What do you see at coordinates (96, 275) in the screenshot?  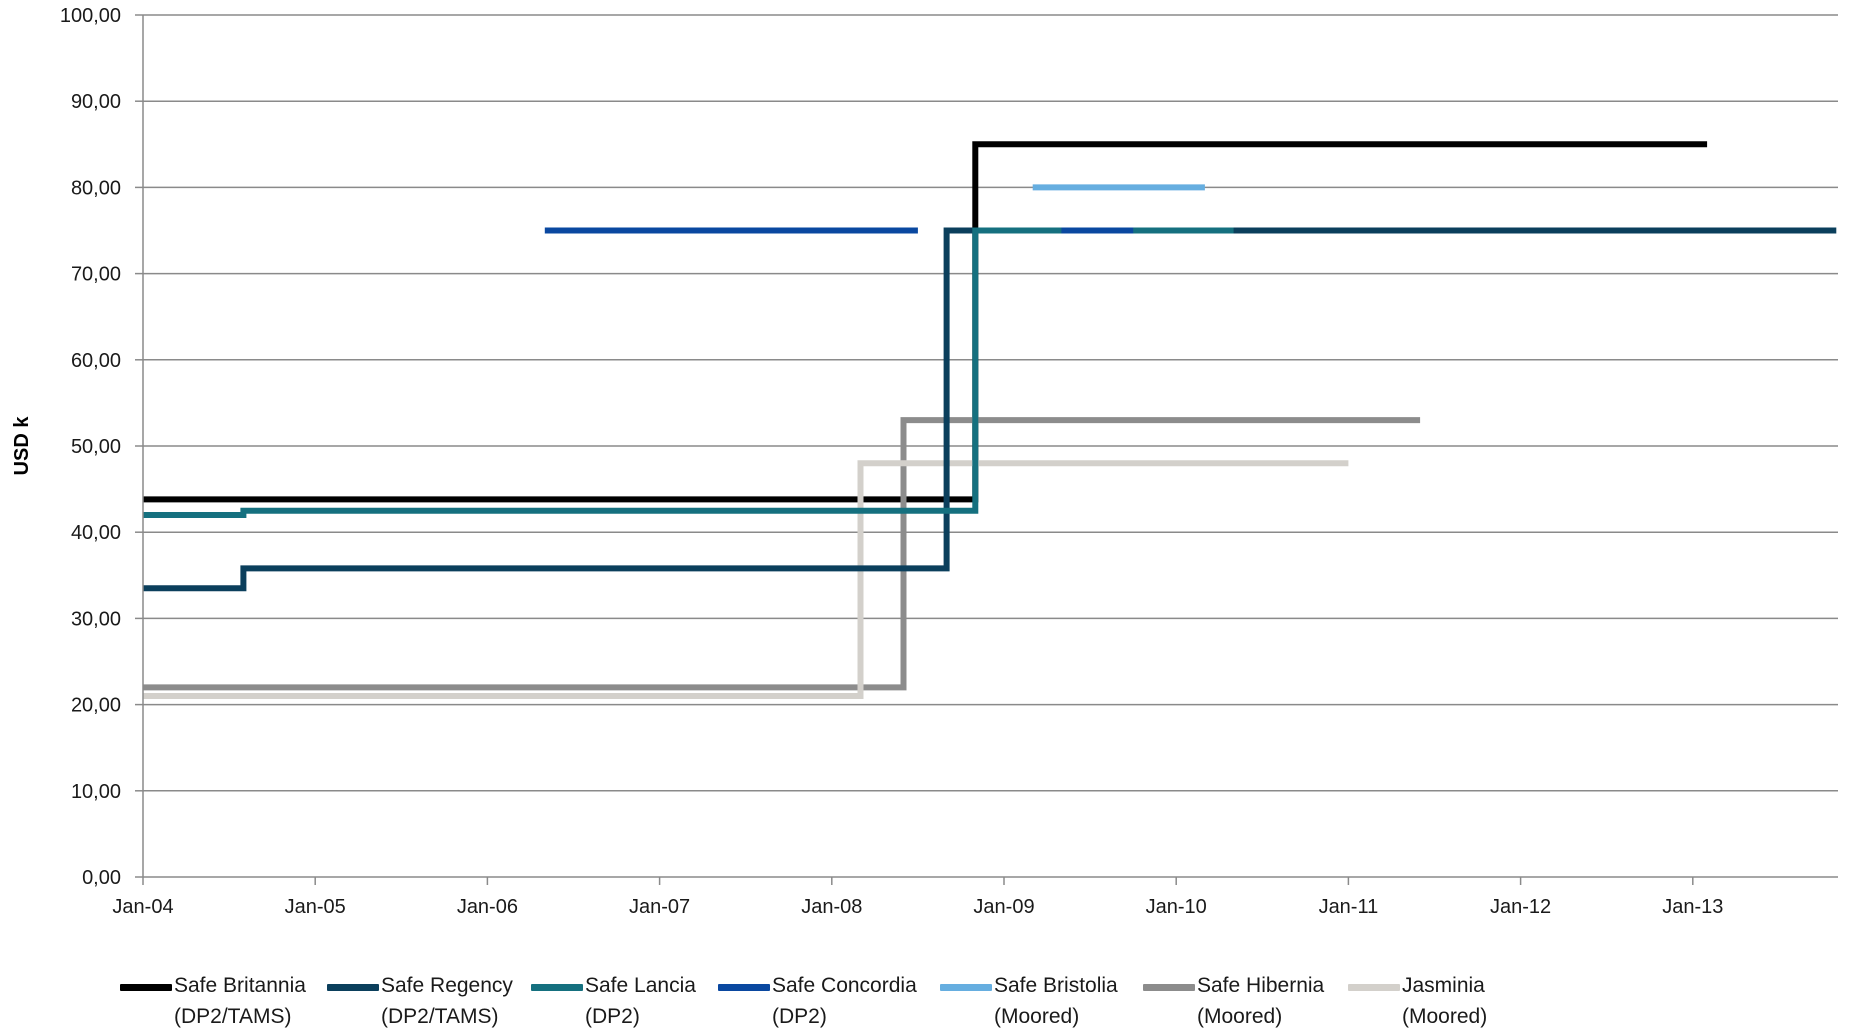 I see `y-tick-label: 70,00` at bounding box center [96, 275].